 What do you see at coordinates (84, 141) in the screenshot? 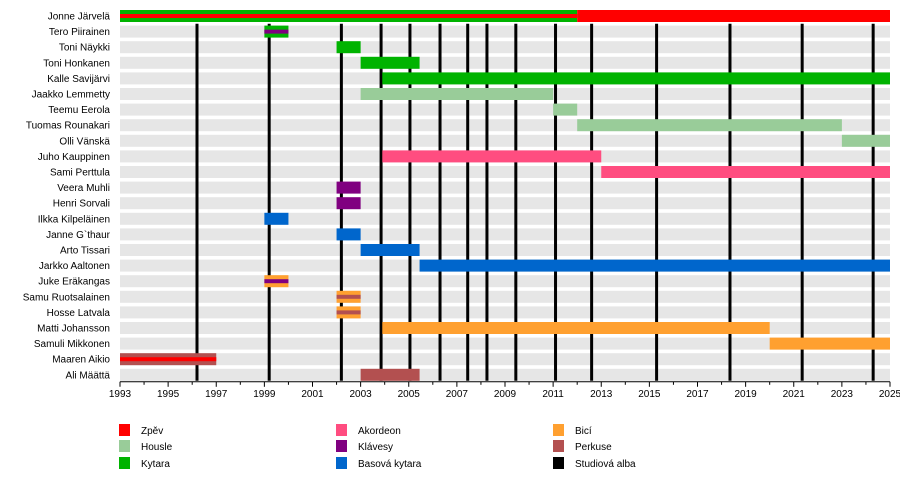
I see `member-name: Olli Vänskä` at bounding box center [84, 141].